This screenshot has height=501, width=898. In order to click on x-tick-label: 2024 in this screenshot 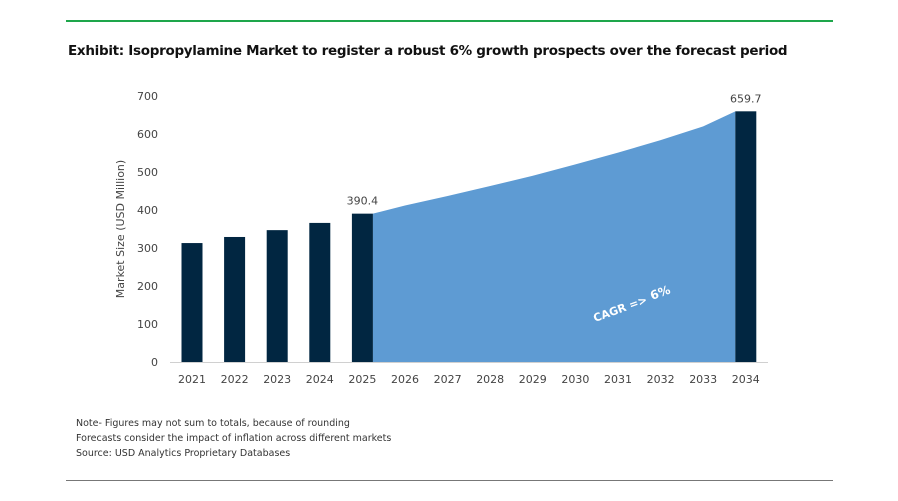, I will do `click(320, 379)`.